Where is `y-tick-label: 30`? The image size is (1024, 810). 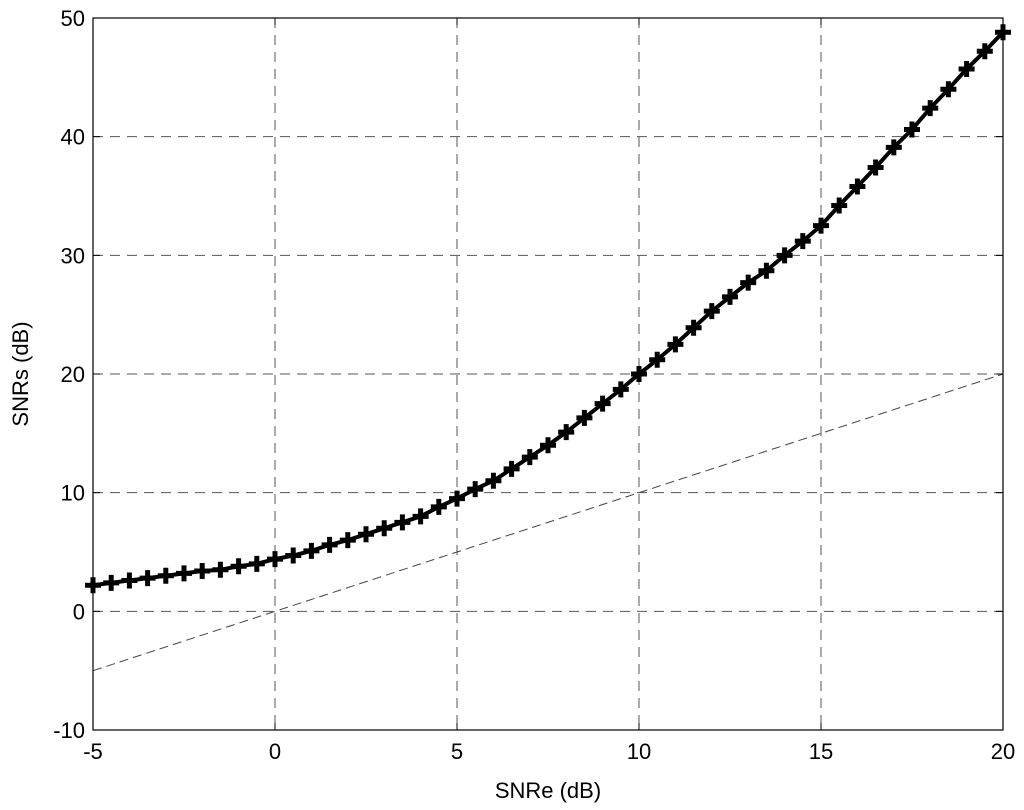 y-tick-label: 30 is located at coordinates (73, 255).